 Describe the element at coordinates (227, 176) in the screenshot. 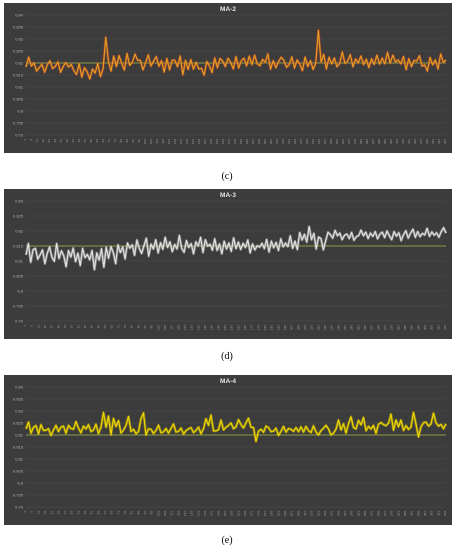

I see `caption-c: (c)` at that location.